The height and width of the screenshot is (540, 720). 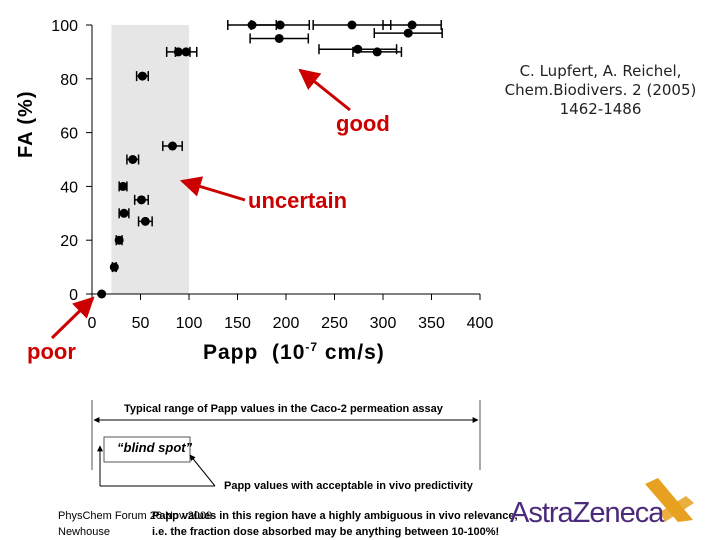 What do you see at coordinates (92, 323) in the screenshot?
I see `x-tick-label: 0` at bounding box center [92, 323].